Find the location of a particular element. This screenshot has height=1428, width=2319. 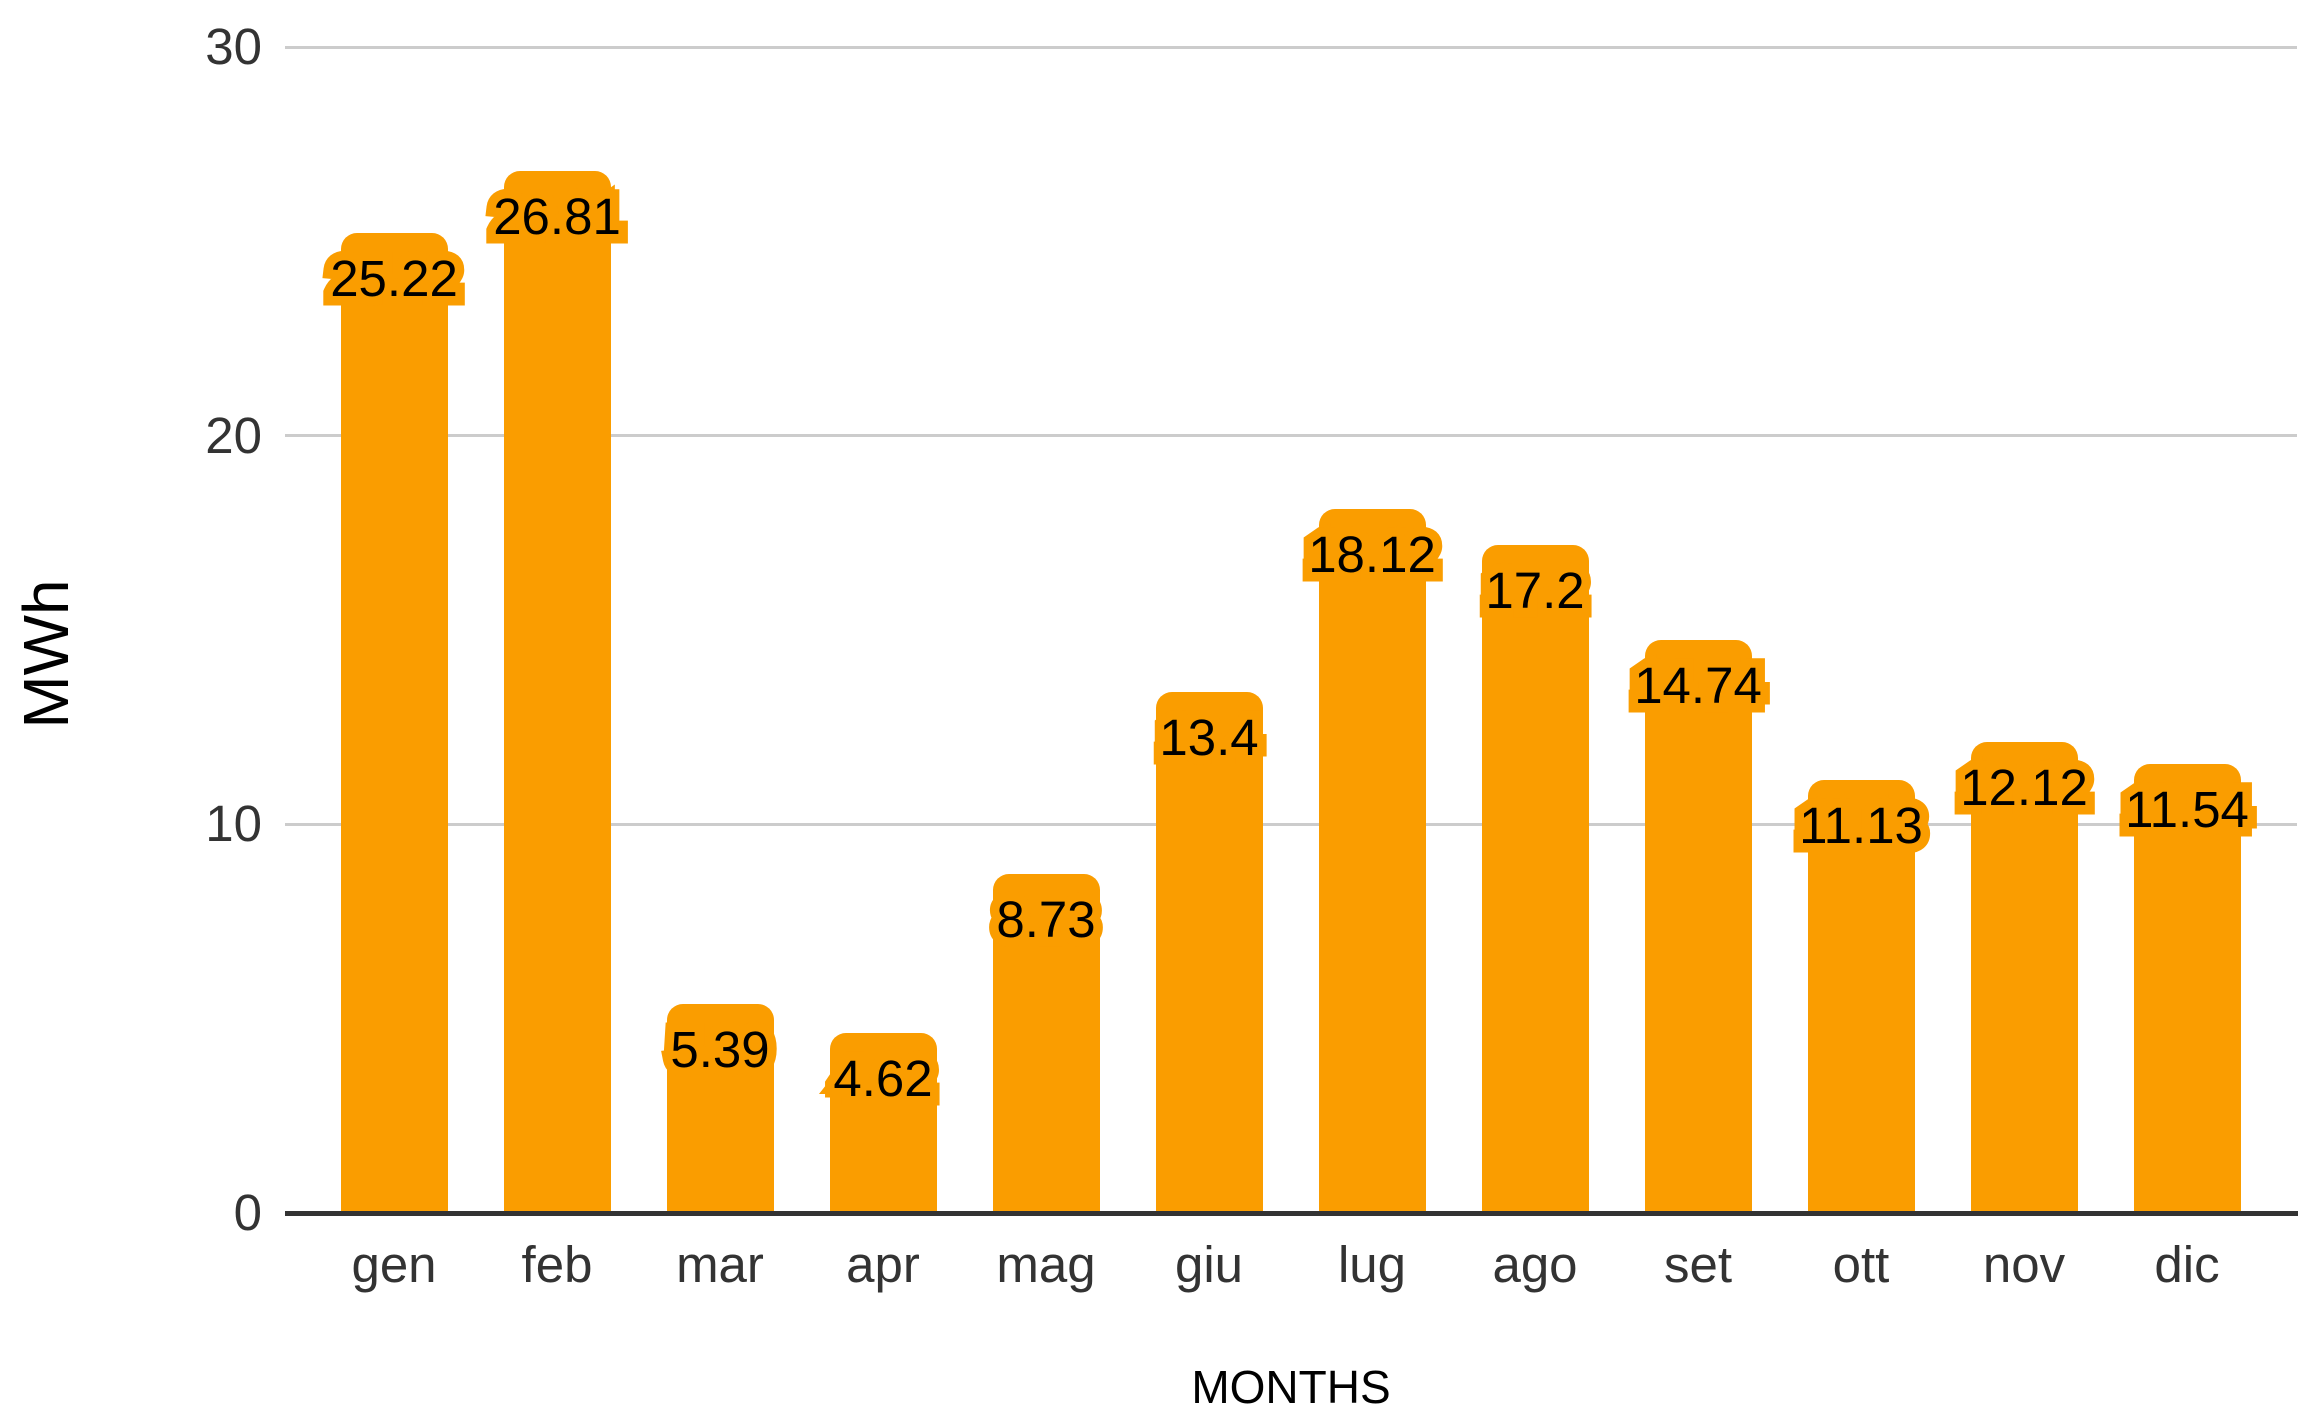

bar-giu: 13.4 13.4 is located at coordinates (1209, 952).